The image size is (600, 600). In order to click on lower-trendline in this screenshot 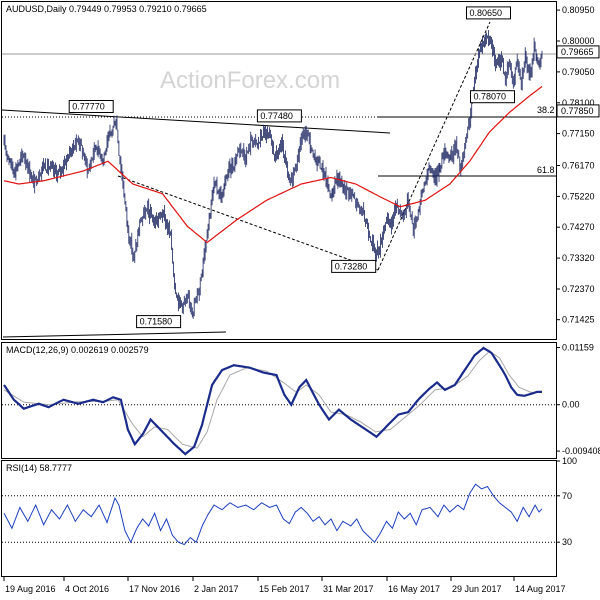, I will do `click(114, 334)`.